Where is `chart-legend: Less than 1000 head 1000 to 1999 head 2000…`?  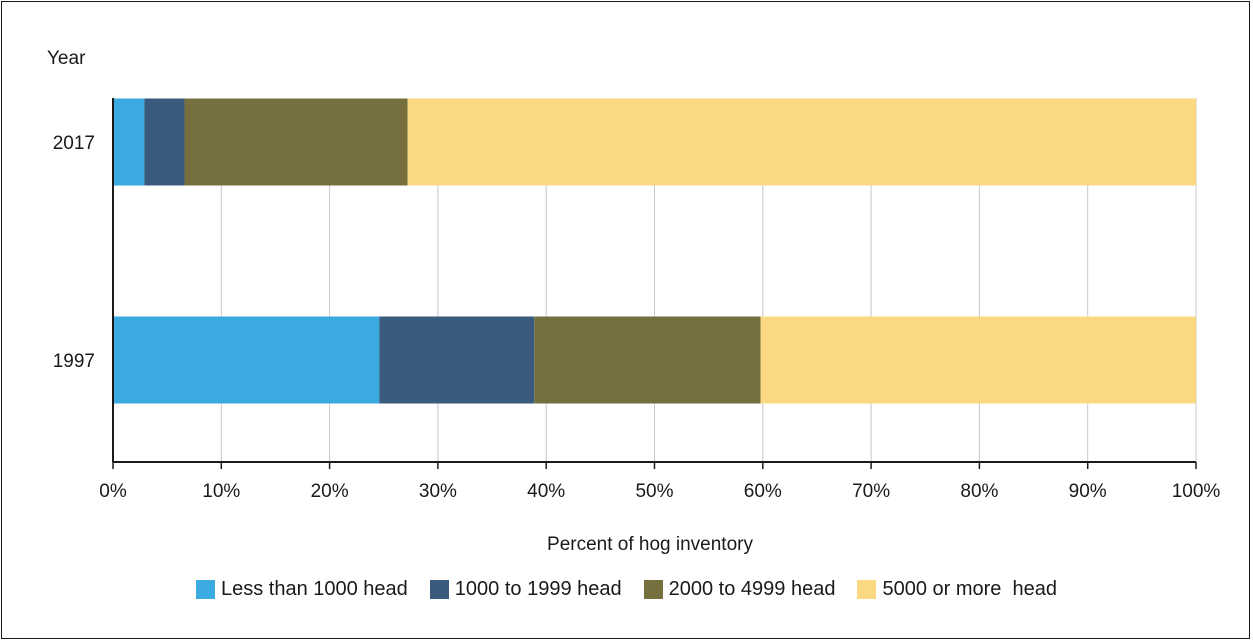
chart-legend: Less than 1000 head 1000 to 1999 head 2000… is located at coordinates (626, 589).